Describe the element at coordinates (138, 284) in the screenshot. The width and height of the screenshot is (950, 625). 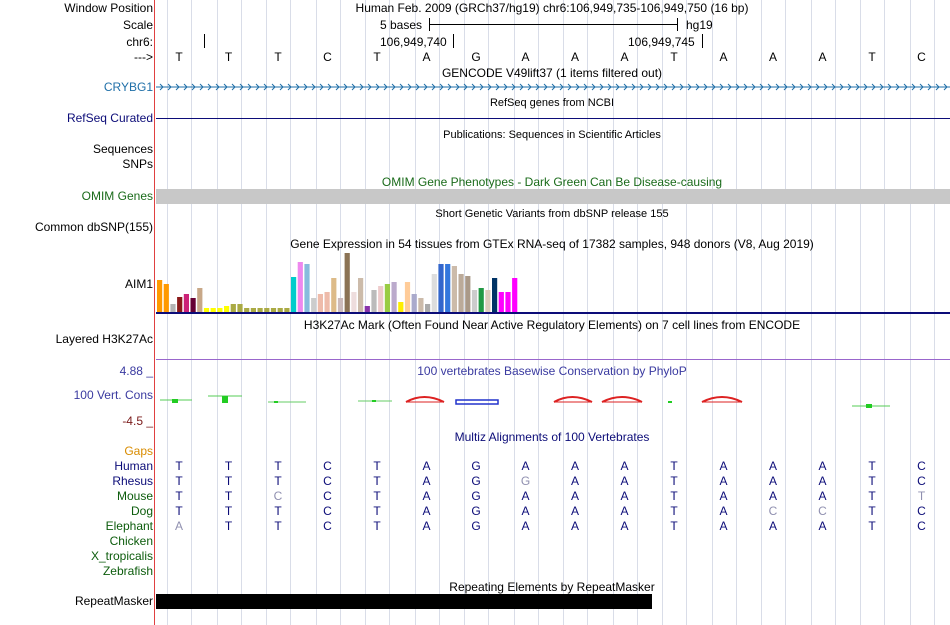
I see `gtex-gene-label: AIM1` at that location.